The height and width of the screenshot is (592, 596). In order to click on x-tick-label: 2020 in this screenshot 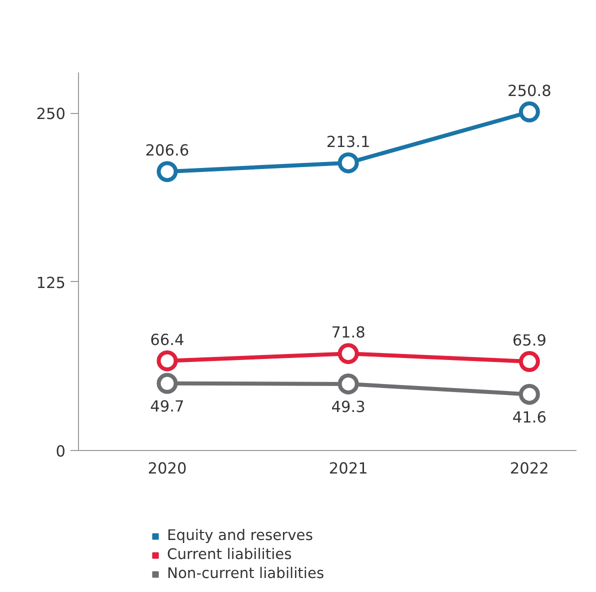, I will do `click(167, 469)`.